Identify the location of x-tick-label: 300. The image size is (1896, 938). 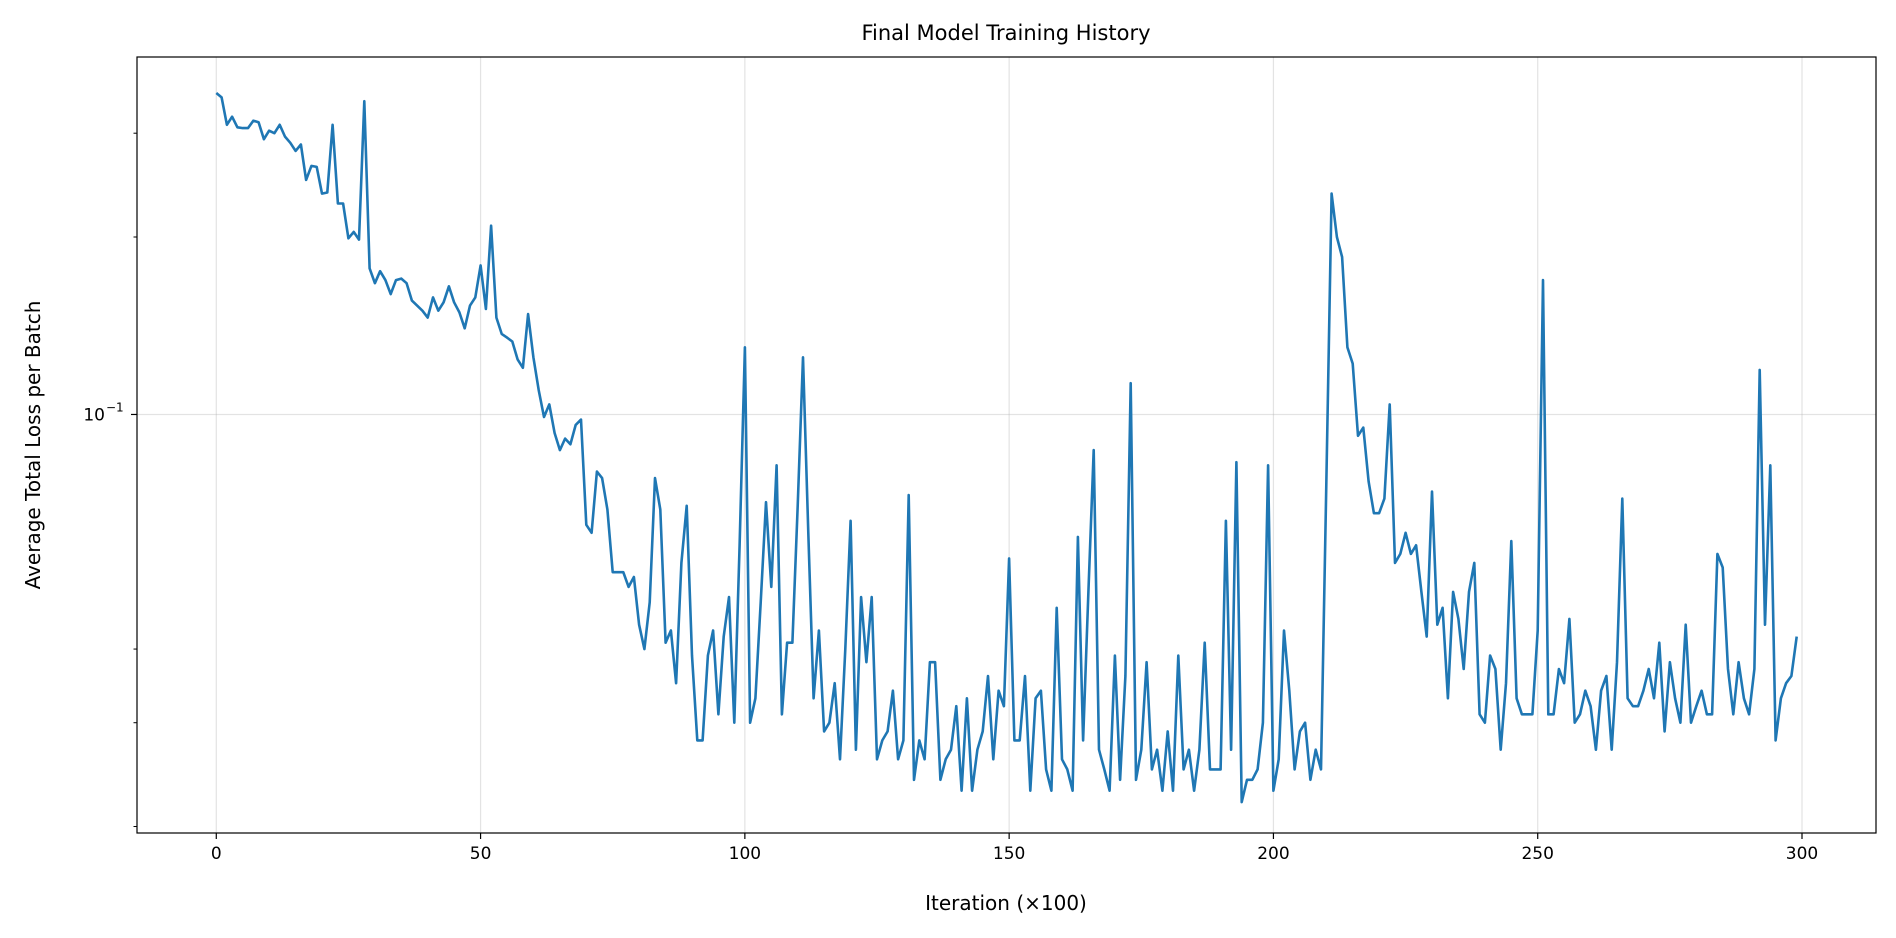
(1802, 854).